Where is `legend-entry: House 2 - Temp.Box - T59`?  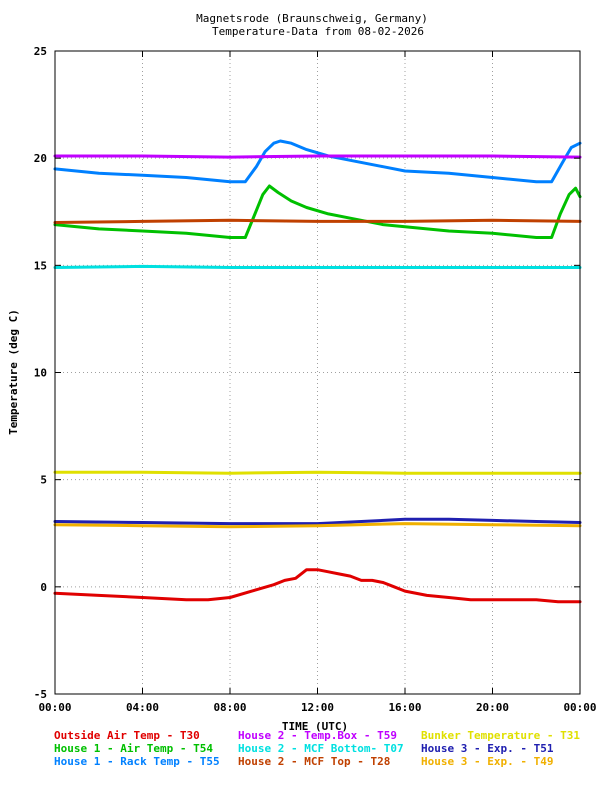 legend-entry: House 2 - Temp.Box - T59 is located at coordinates (317, 735).